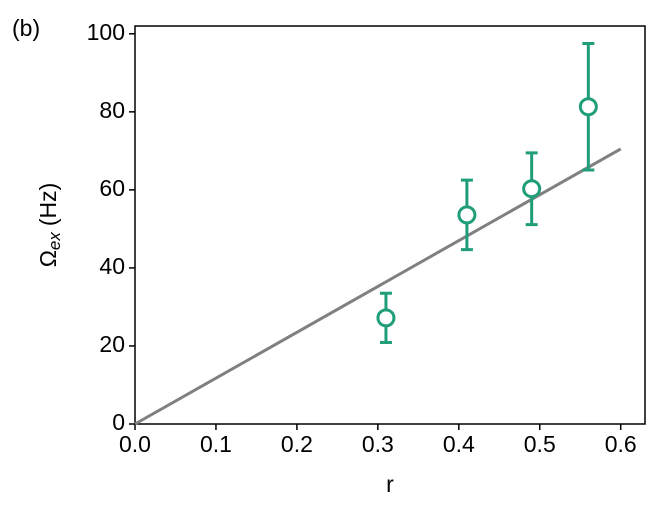  Describe the element at coordinates (621, 444) in the screenshot. I see `x-tick-label: 0.6` at that location.